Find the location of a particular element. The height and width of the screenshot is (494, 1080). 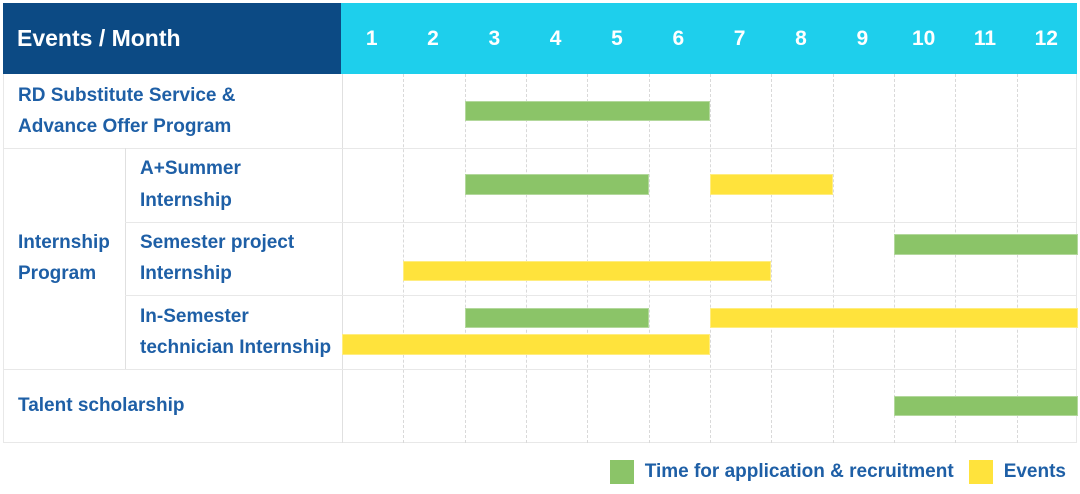

row-label: Semester project Internship is located at coordinates (217, 258).